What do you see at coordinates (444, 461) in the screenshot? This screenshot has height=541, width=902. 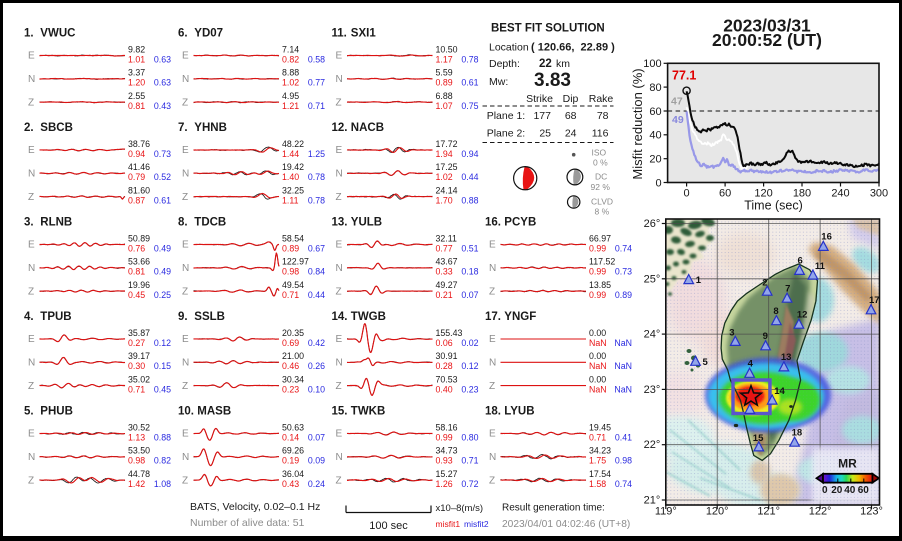 I see `svg-text: 0.93` at bounding box center [444, 461].